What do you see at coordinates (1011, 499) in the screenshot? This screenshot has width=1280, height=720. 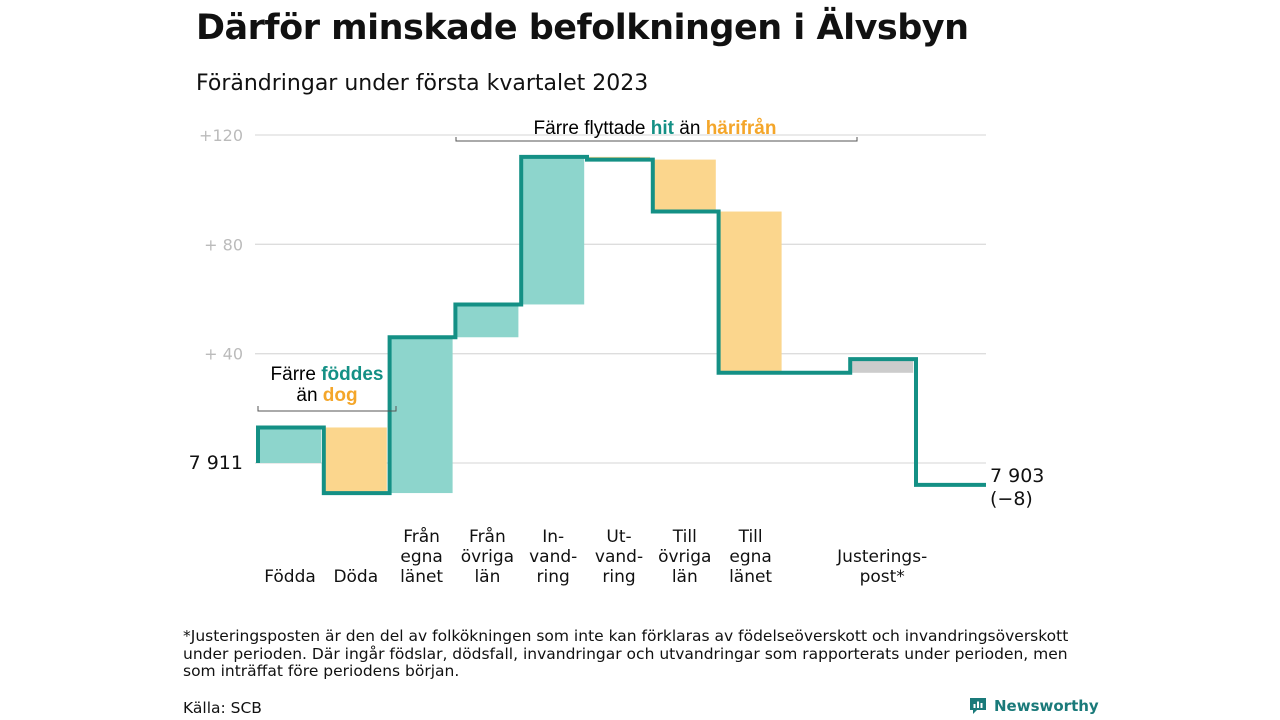 I see `end-change-label: (−8)` at bounding box center [1011, 499].